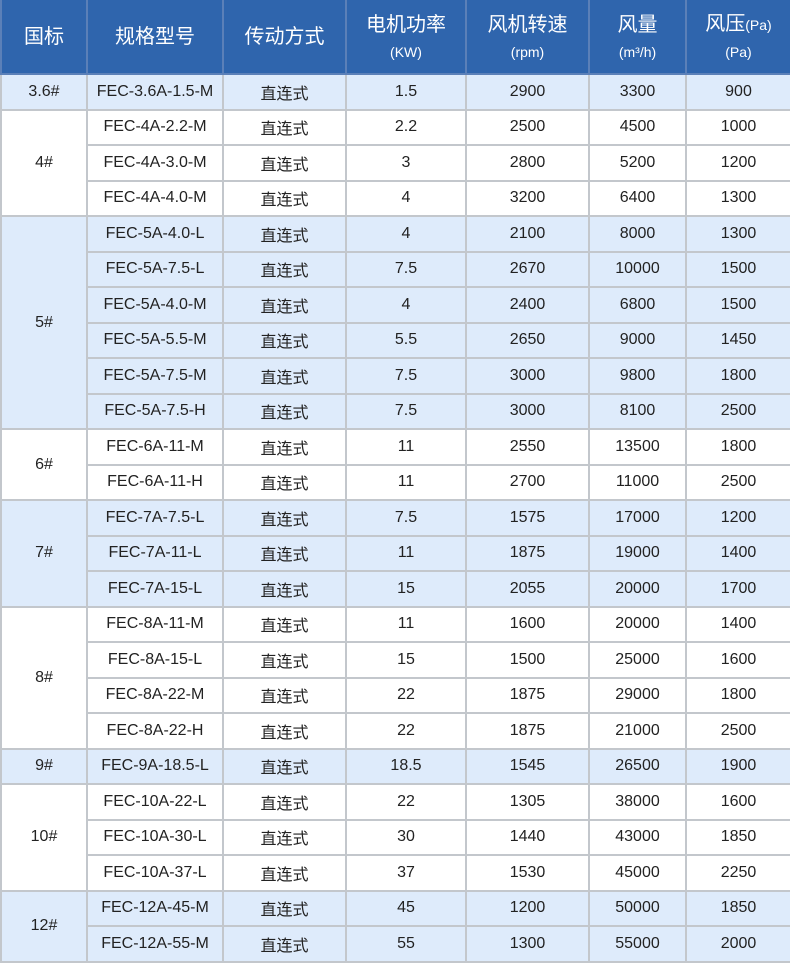 The image size is (790, 963). Describe the element at coordinates (737, 589) in the screenshot. I see `cell-pressure: 1700` at that location.